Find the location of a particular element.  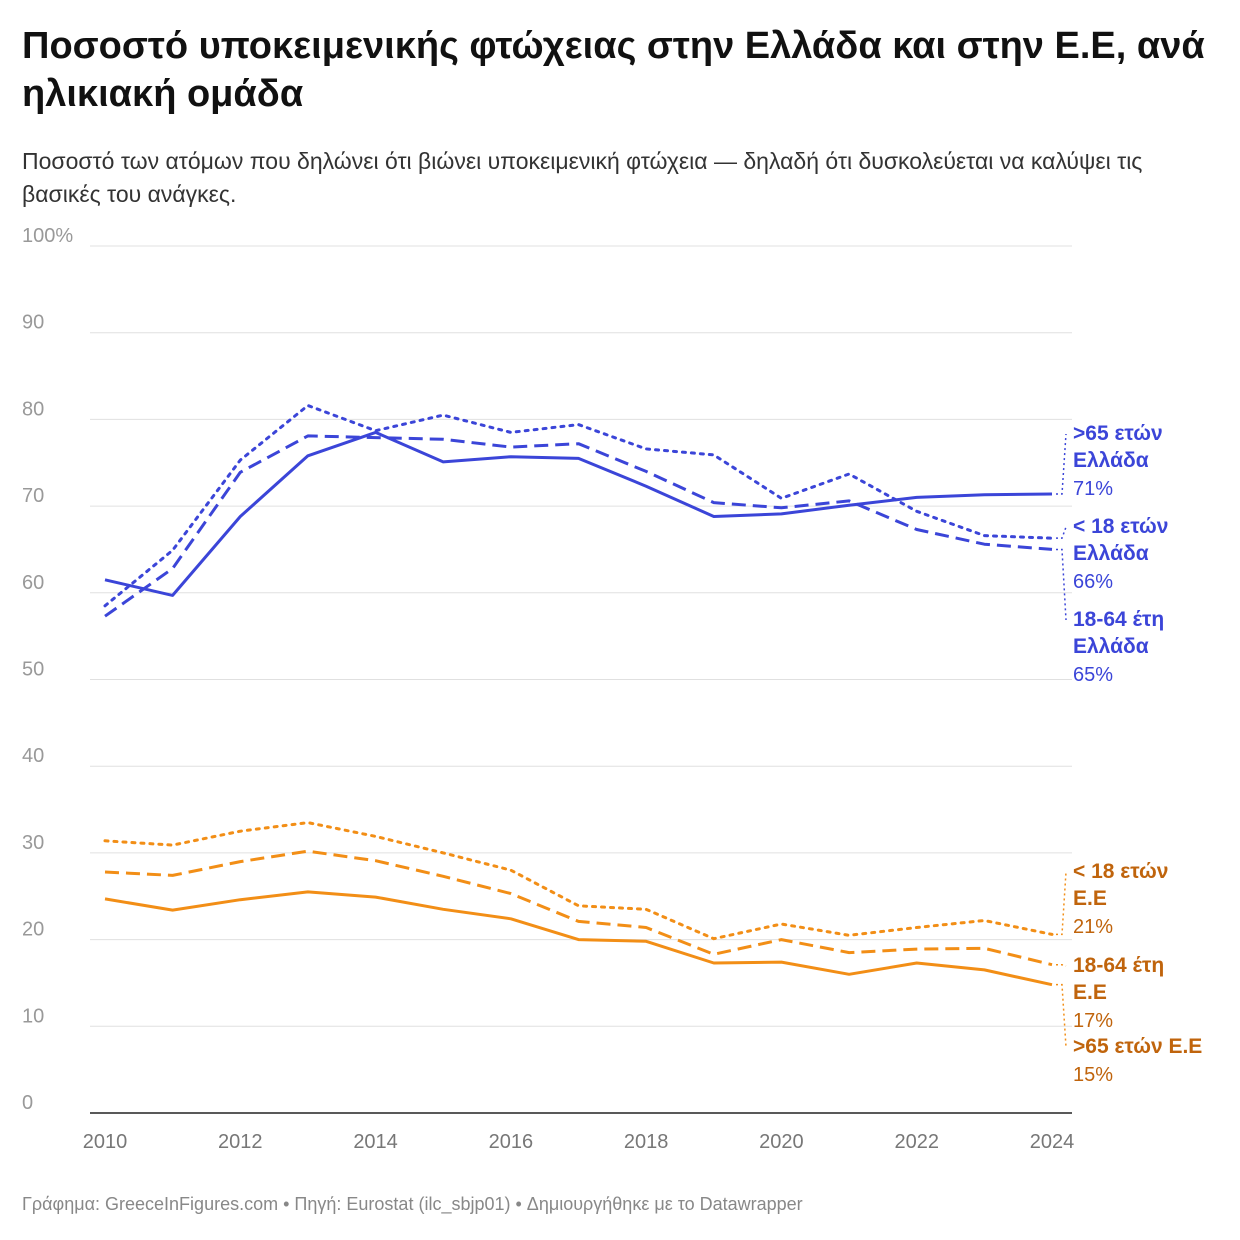

series-end-value: 21% is located at coordinates (1093, 927).